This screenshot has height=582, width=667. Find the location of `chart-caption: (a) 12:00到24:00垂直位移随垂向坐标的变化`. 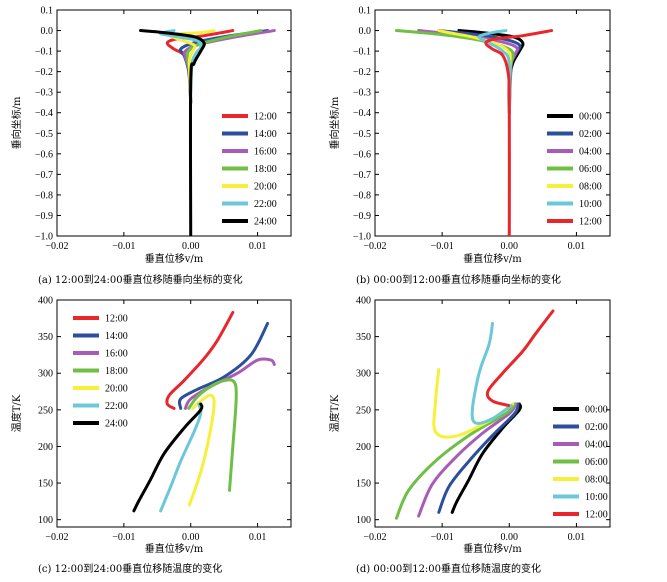

chart-caption: (a) 12:00到24:00垂直位移随垂向坐标的变化 is located at coordinates (140, 279).